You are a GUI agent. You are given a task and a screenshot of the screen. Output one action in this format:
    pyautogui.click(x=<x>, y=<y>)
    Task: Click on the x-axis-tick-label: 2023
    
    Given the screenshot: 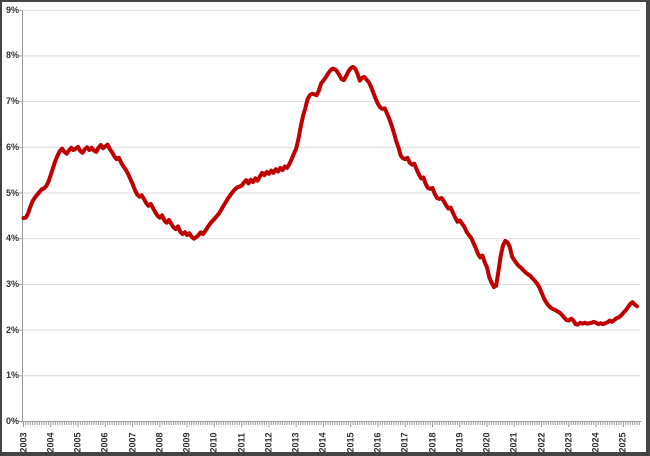 What is the action you would take?
    pyautogui.click(x=568, y=442)
    